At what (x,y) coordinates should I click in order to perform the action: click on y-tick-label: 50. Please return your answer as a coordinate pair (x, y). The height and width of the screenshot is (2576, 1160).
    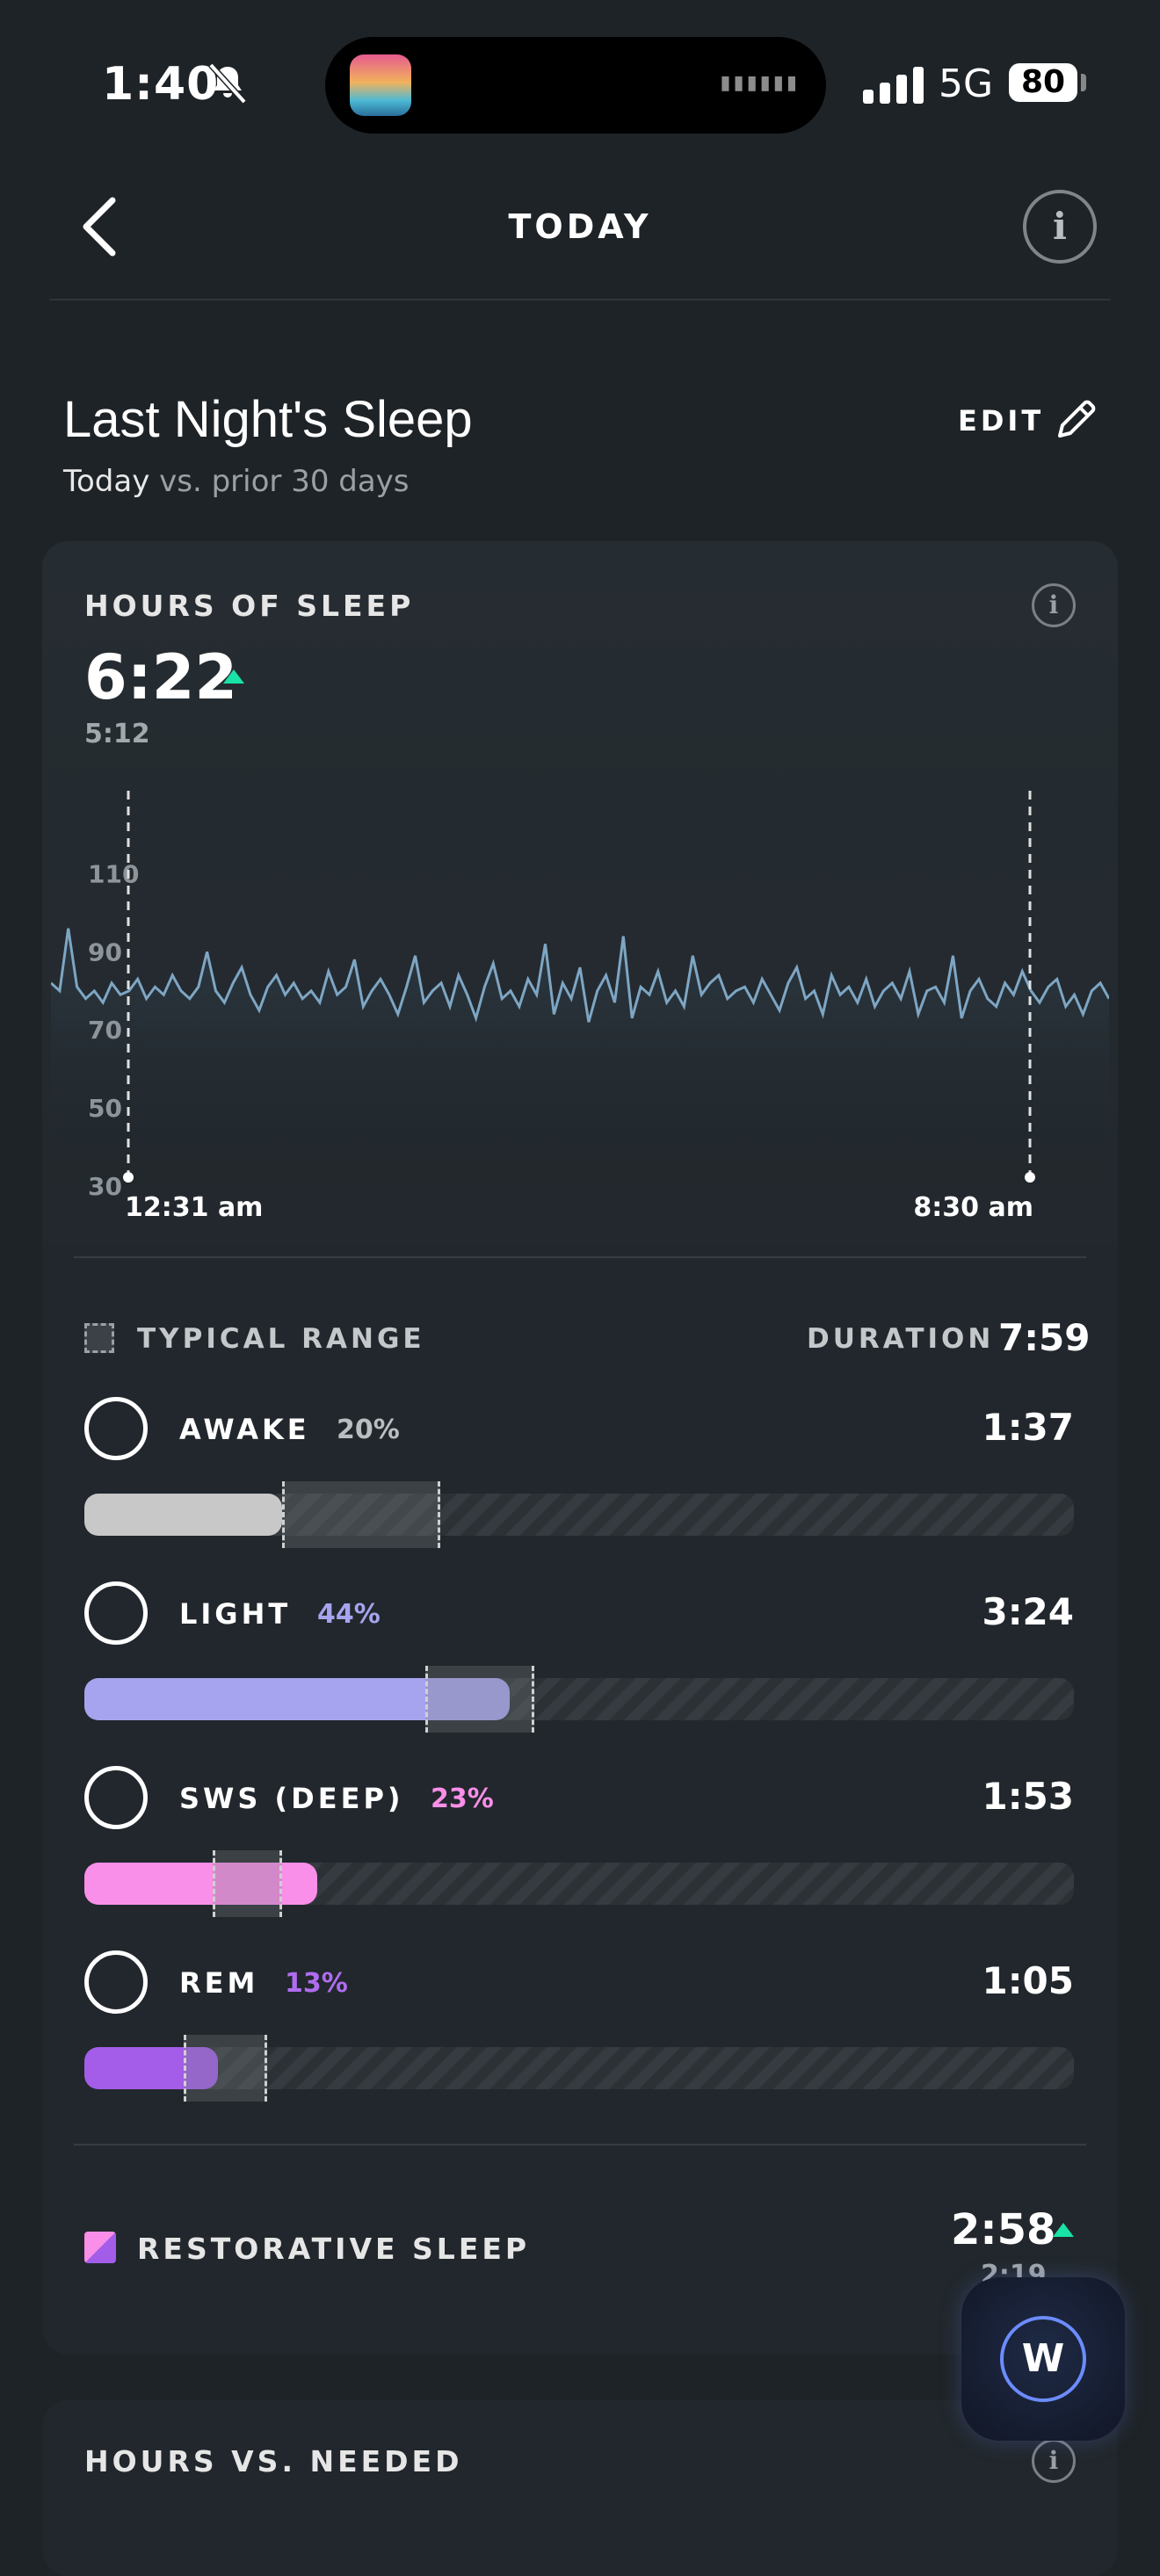
    Looking at the image, I should click on (105, 1108).